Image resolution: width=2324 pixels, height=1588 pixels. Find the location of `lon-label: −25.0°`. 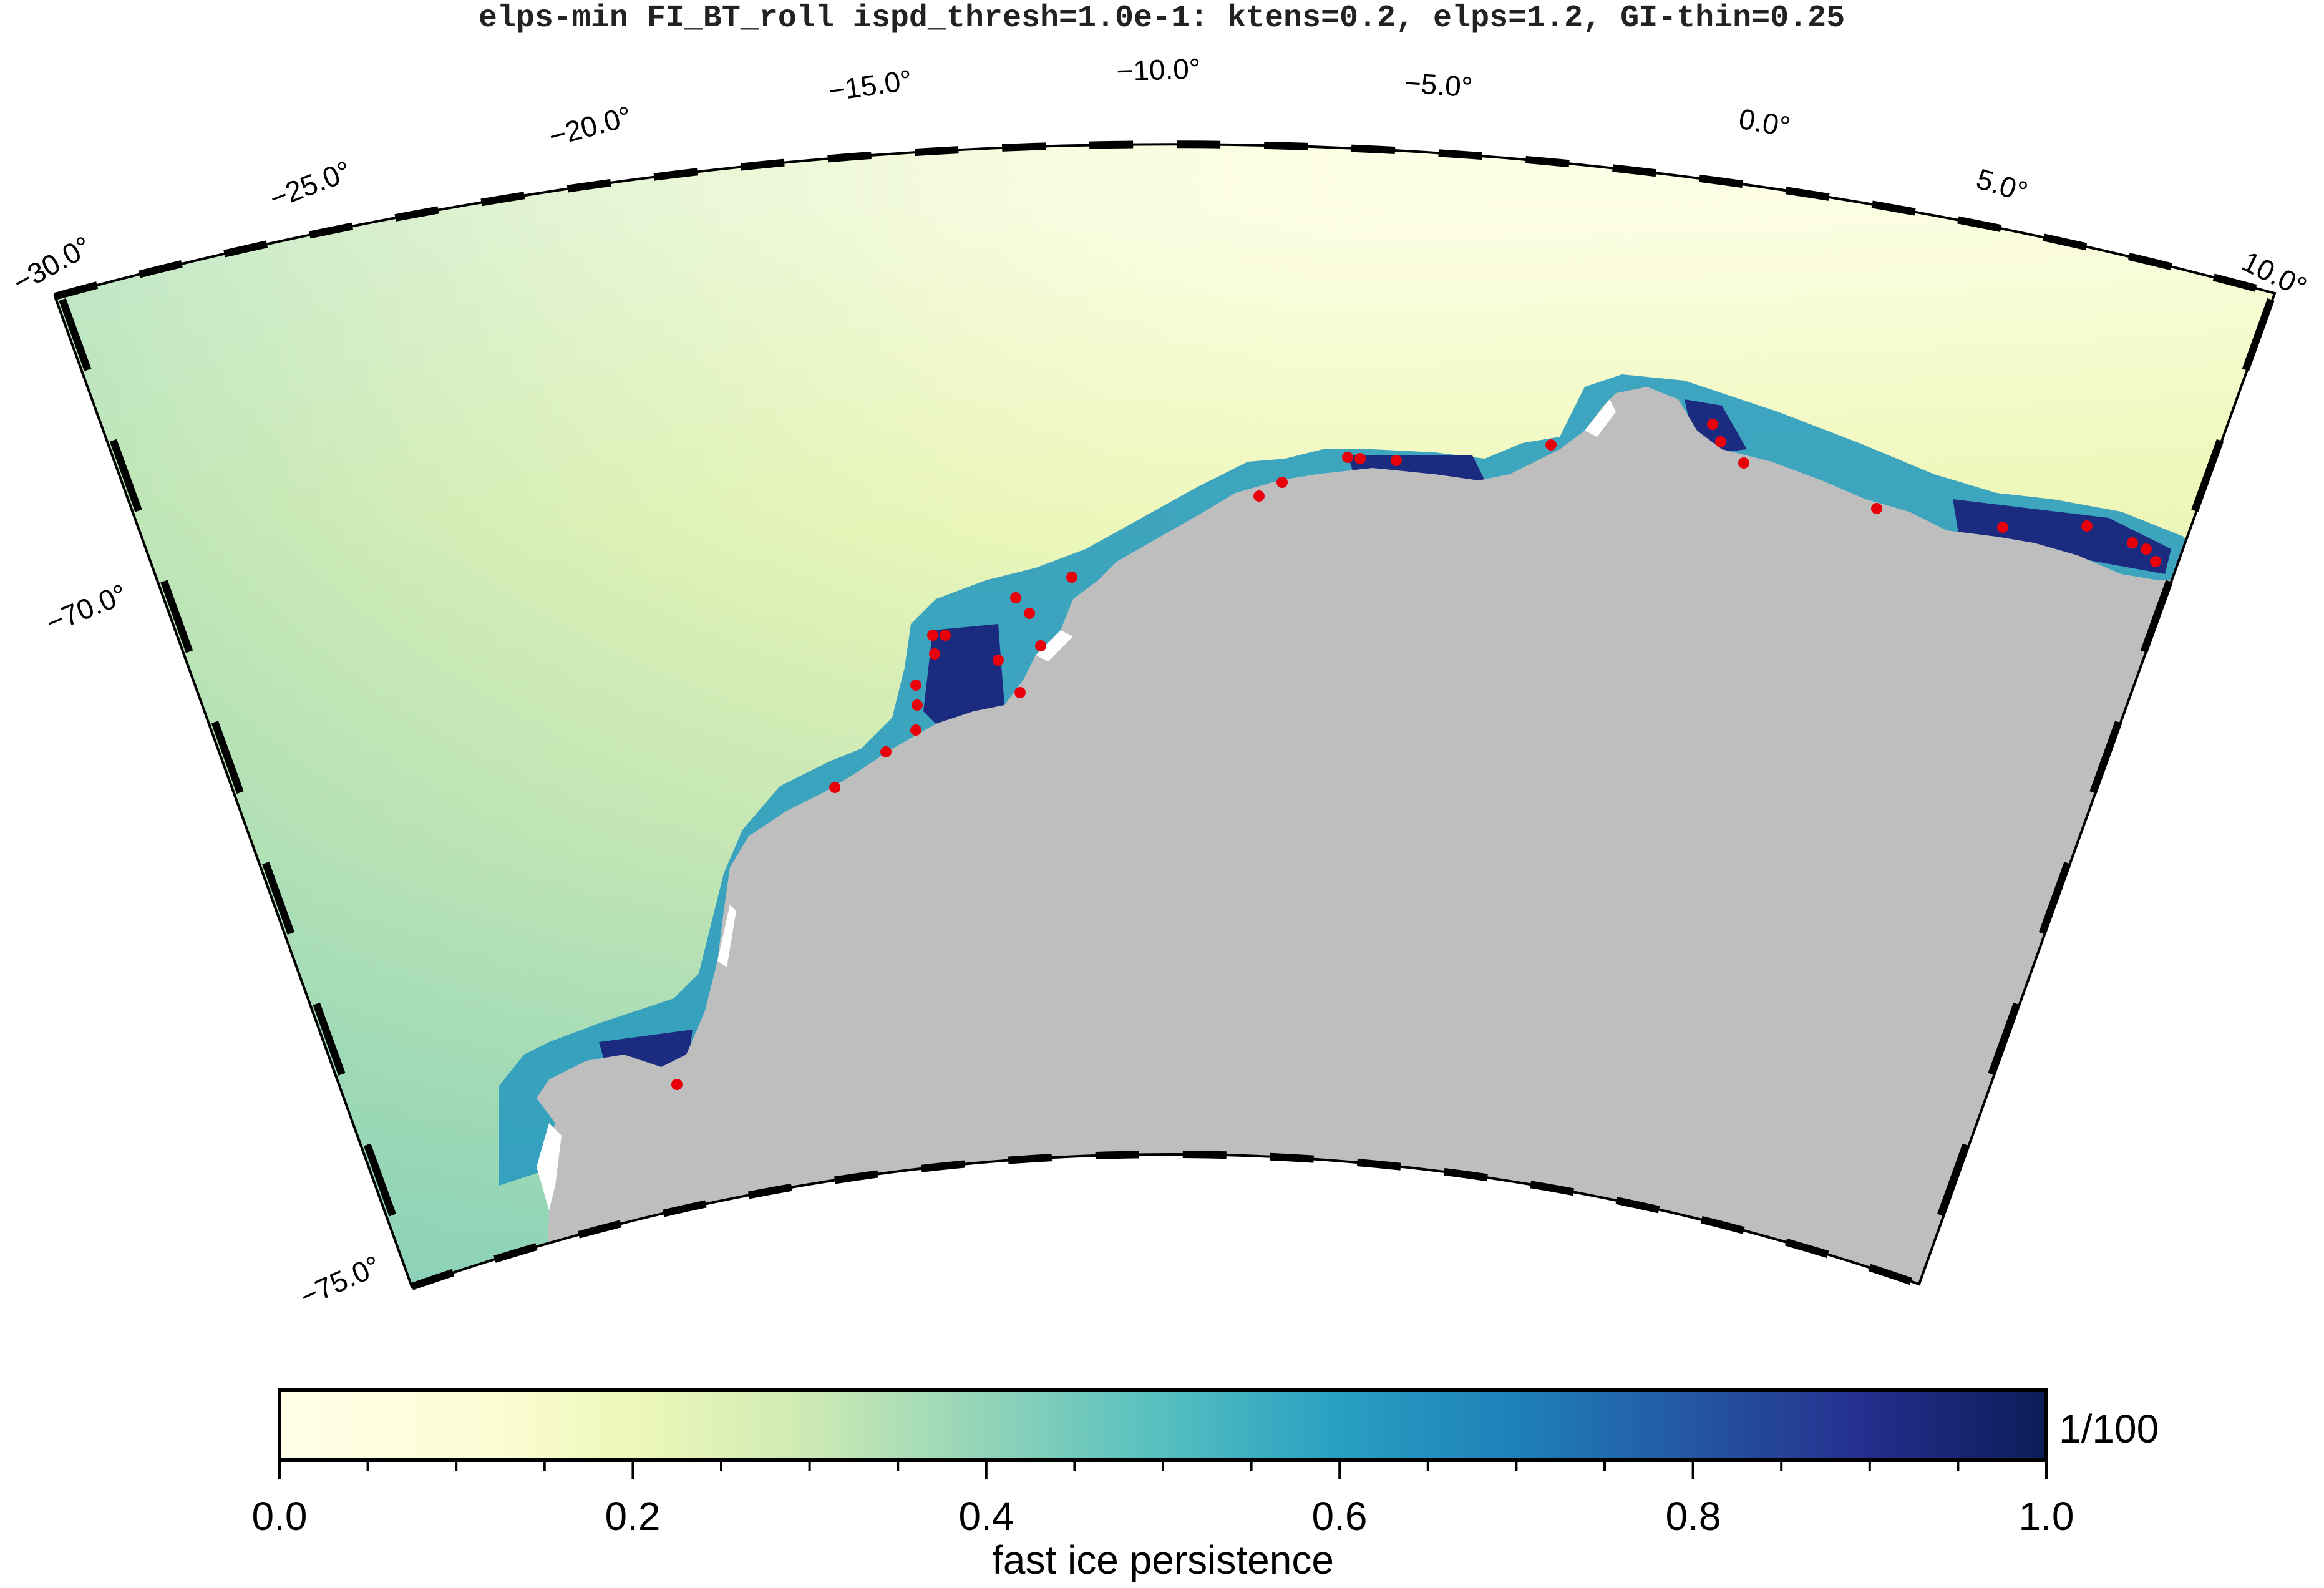

lon-label: −25.0° is located at coordinates (310, 184).